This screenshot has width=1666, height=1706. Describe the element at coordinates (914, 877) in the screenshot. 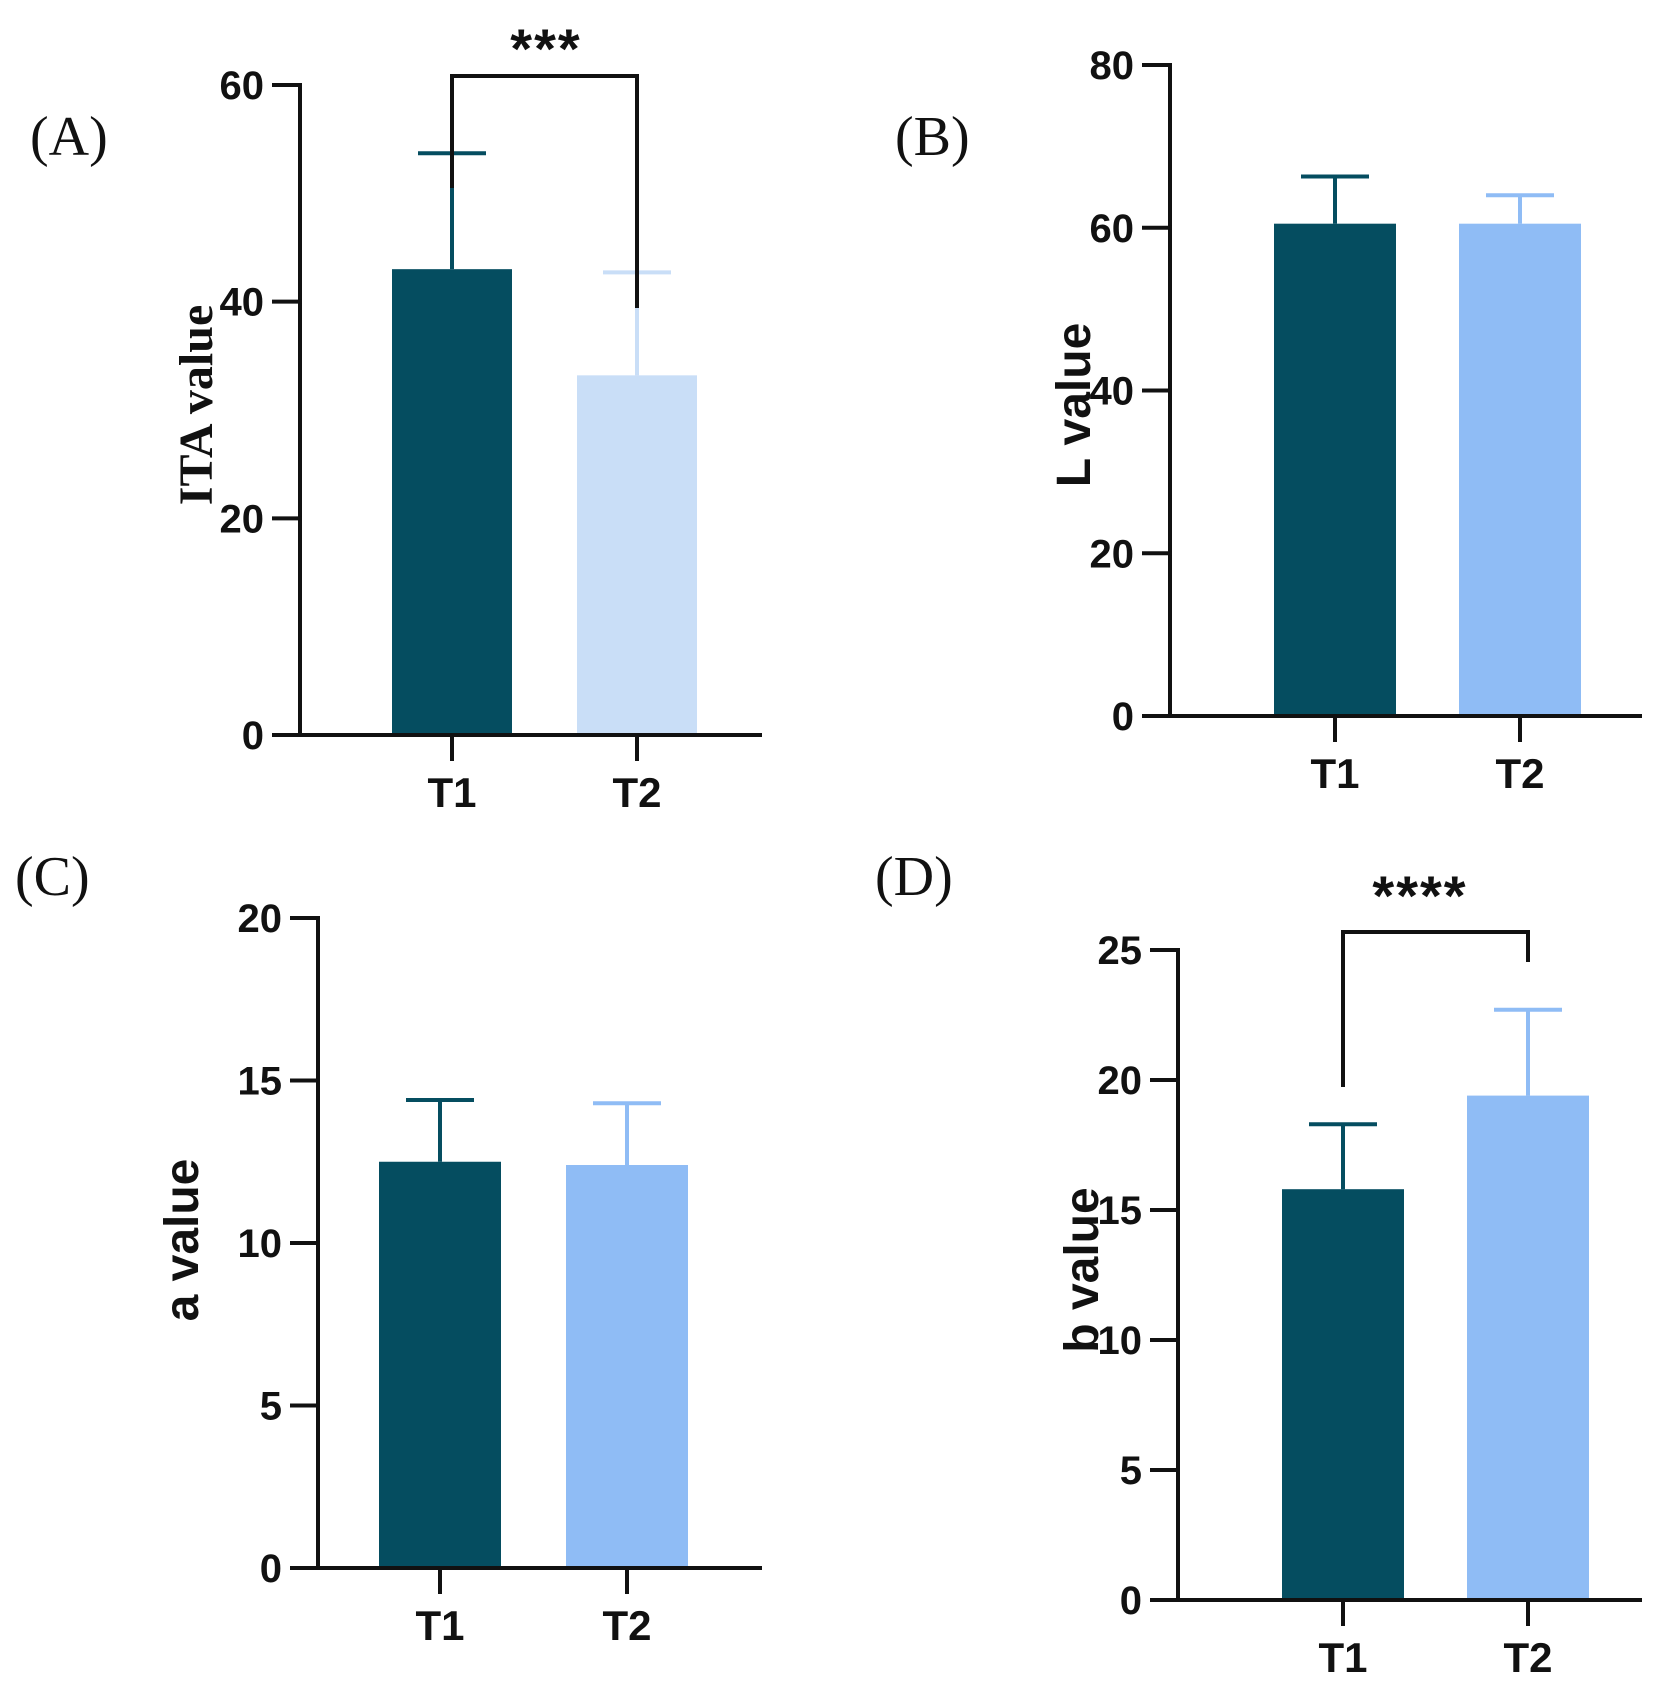

I see `panel-d-label: (D)` at that location.